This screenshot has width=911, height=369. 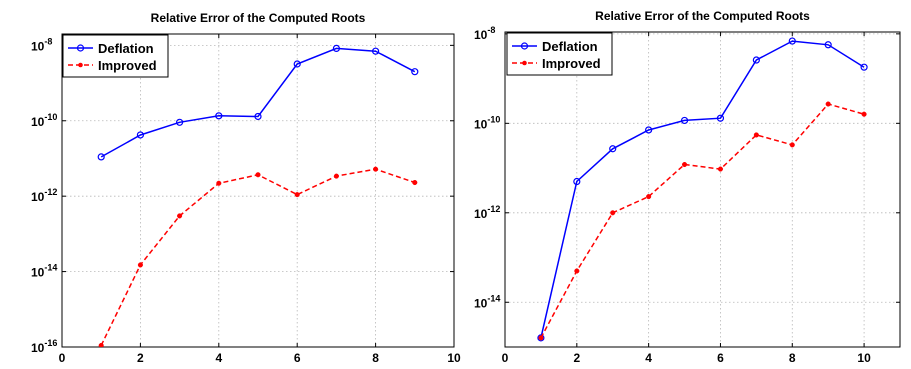 I want to click on y-tick-exponent: -16, so click(x=50, y=343).